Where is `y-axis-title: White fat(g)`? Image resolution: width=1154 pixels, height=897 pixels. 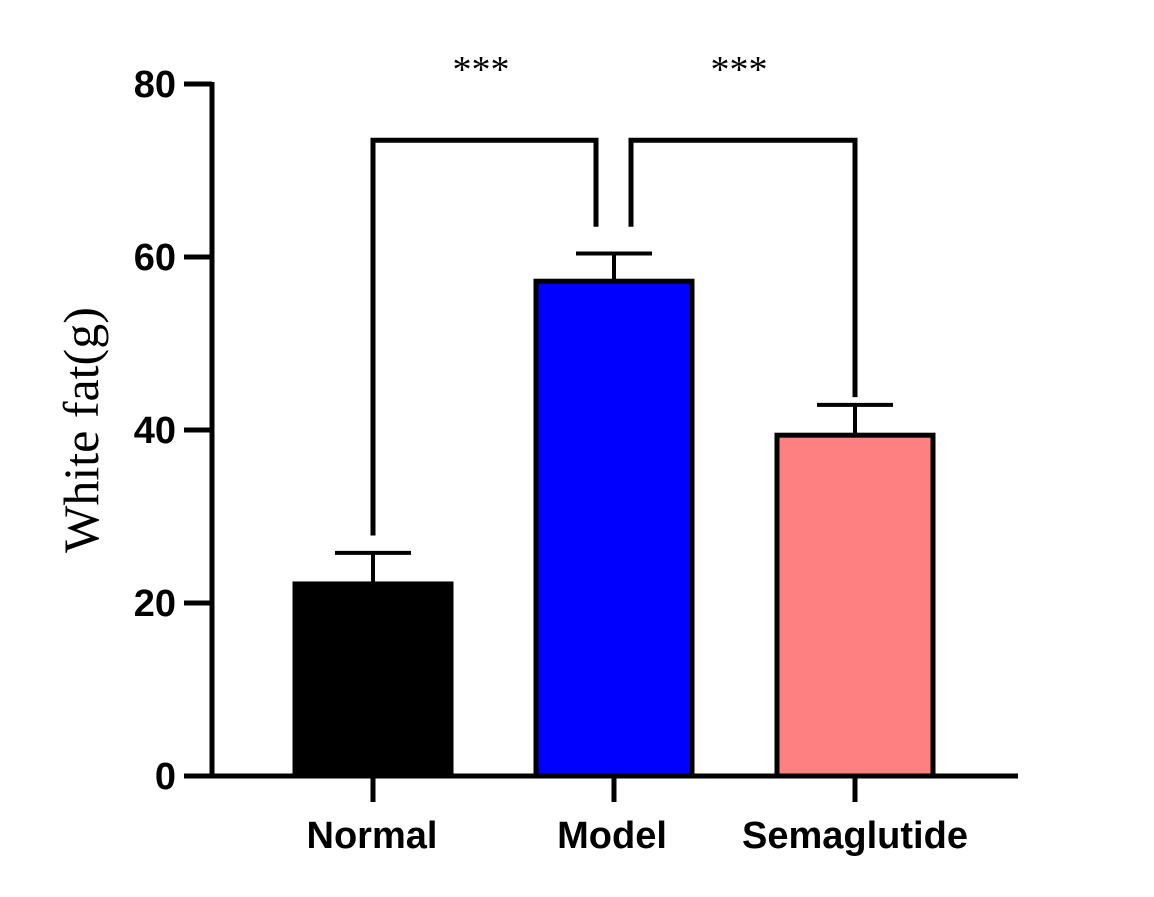 y-axis-title: White fat(g) is located at coordinates (81, 430).